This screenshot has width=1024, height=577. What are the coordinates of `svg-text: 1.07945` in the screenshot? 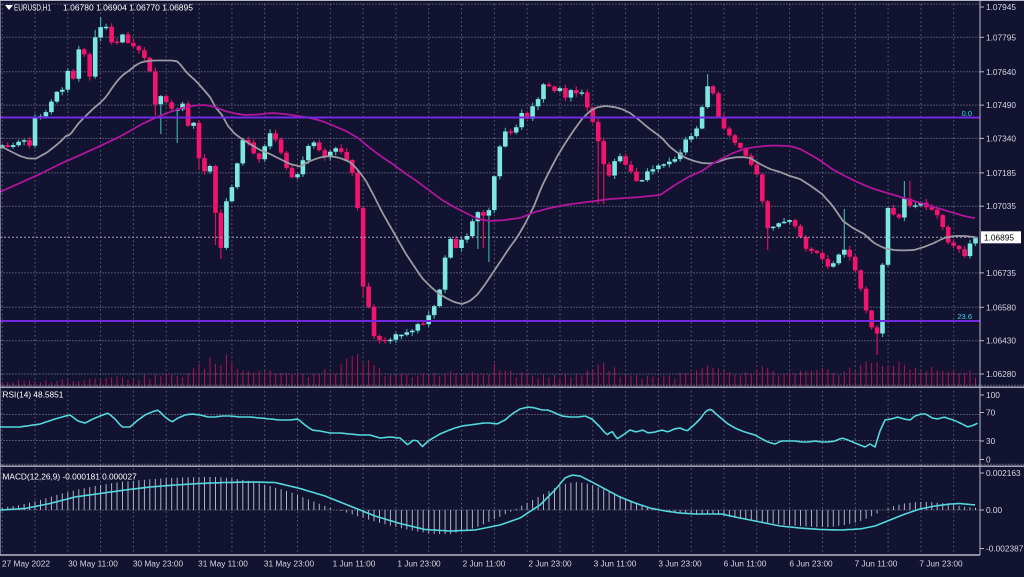 It's located at (1001, 7).